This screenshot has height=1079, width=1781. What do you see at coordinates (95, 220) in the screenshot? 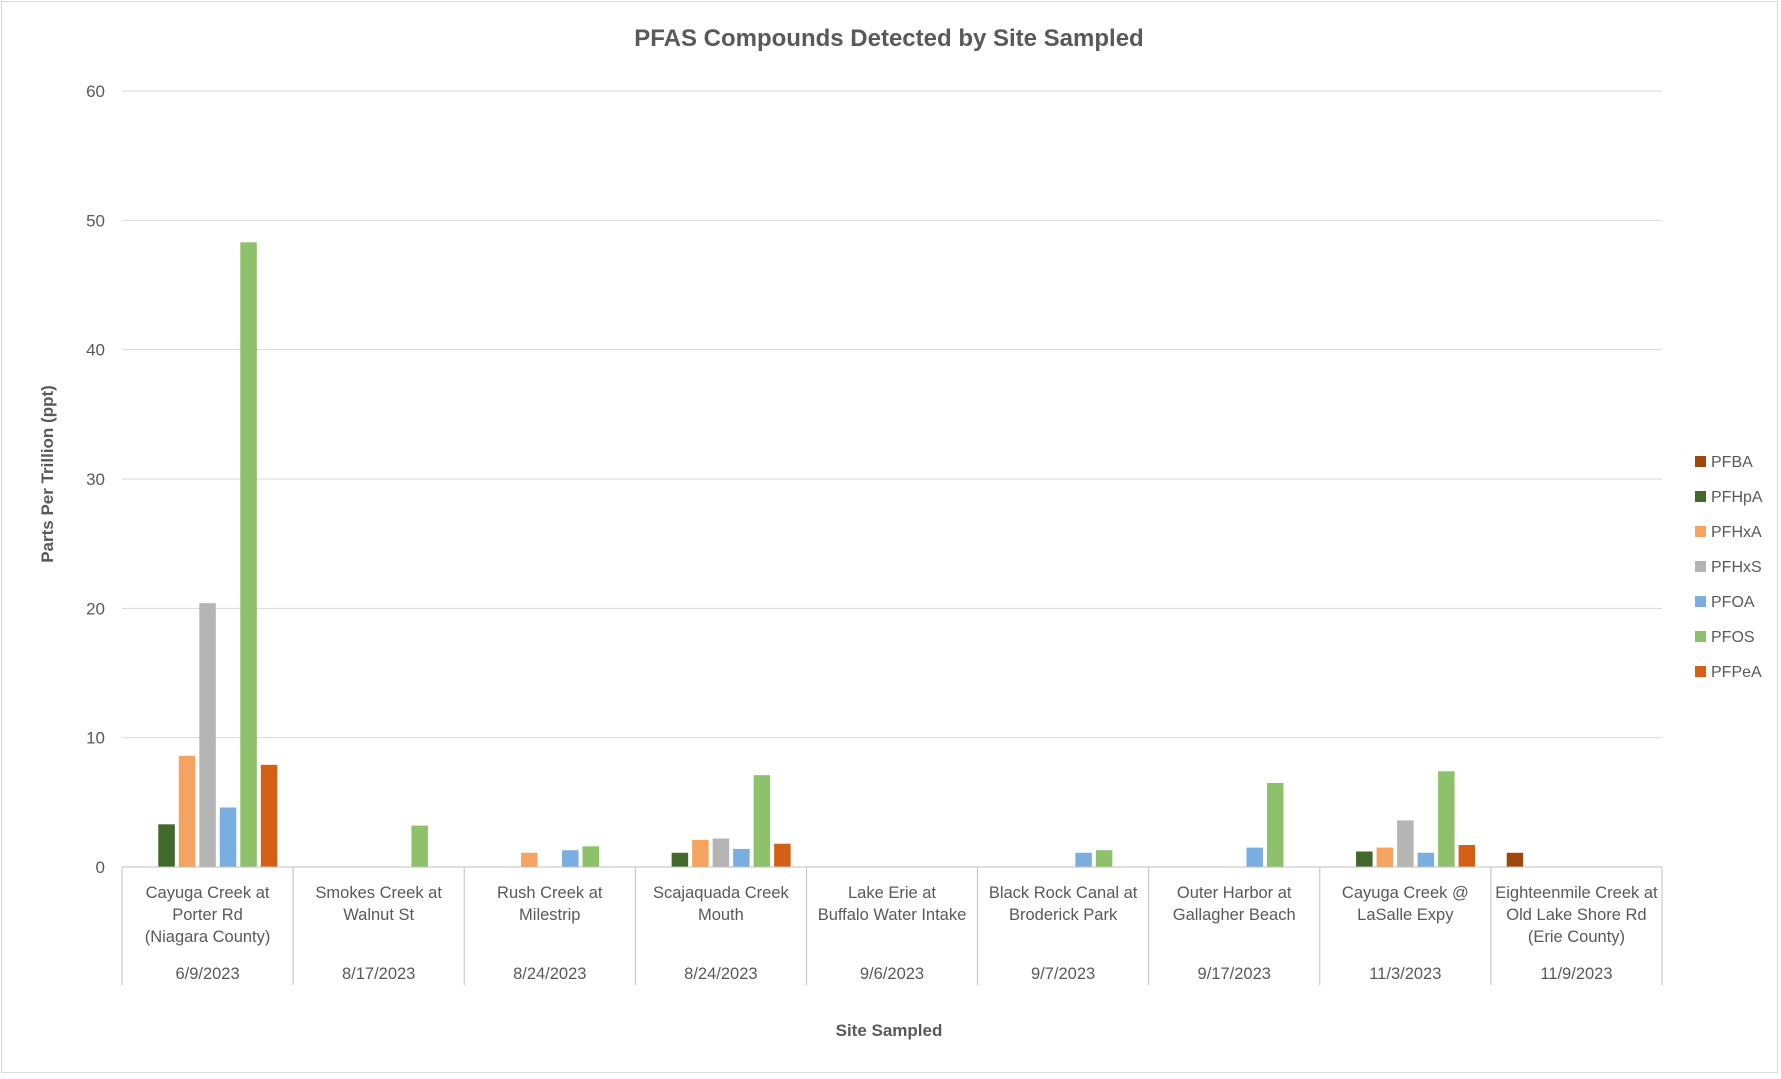
I see `y-tick-50: 50` at bounding box center [95, 220].